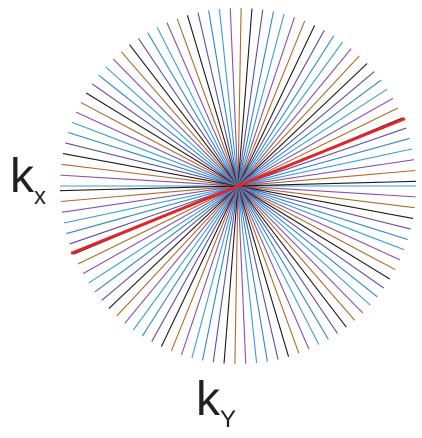 The width and height of the screenshot is (422, 438). What do you see at coordinates (228, 419) in the screenshot?
I see `ky-subscript: Y` at bounding box center [228, 419].